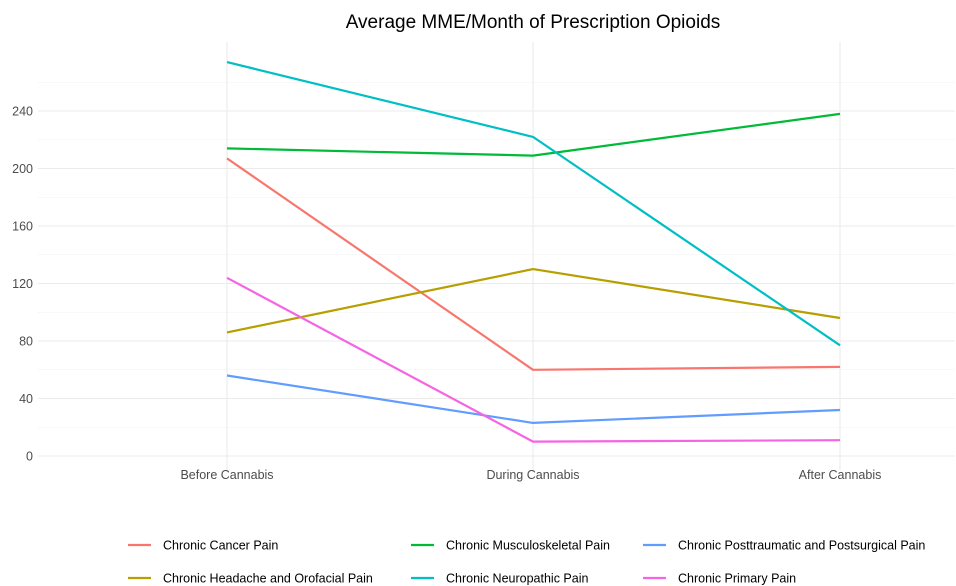 This screenshot has height=586, width=956. I want to click on x-tick-label: Before Cannabis, so click(226, 475).